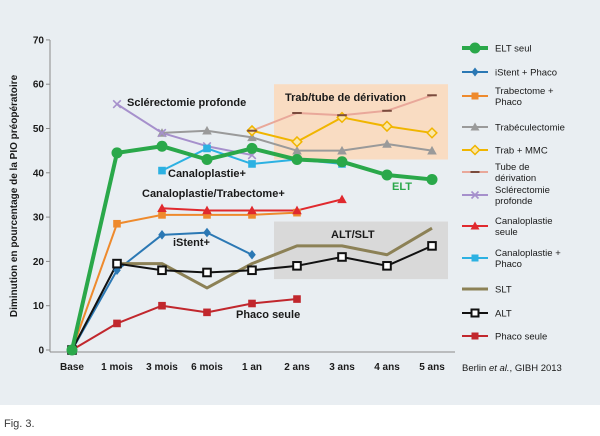  What do you see at coordinates (162, 367) in the screenshot?
I see `x-tick-label: 3 mois` at bounding box center [162, 367].